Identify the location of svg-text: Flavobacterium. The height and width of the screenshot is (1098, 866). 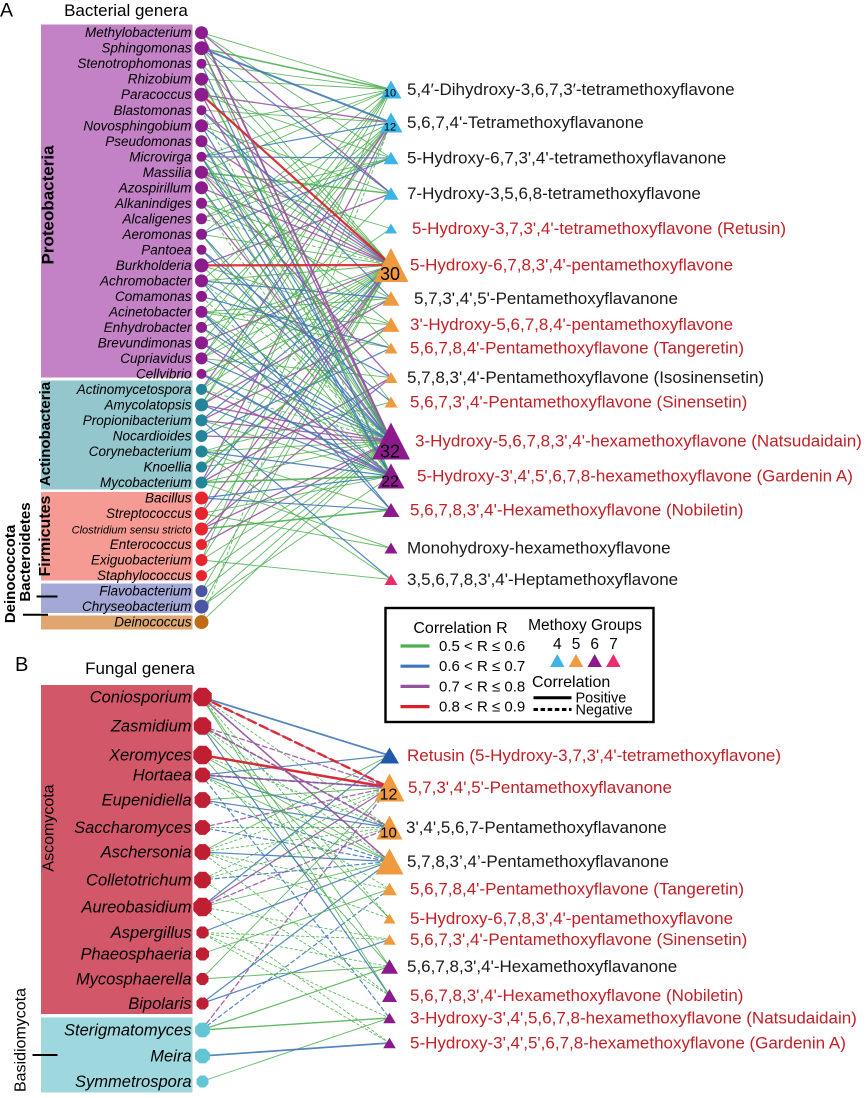
(145, 591).